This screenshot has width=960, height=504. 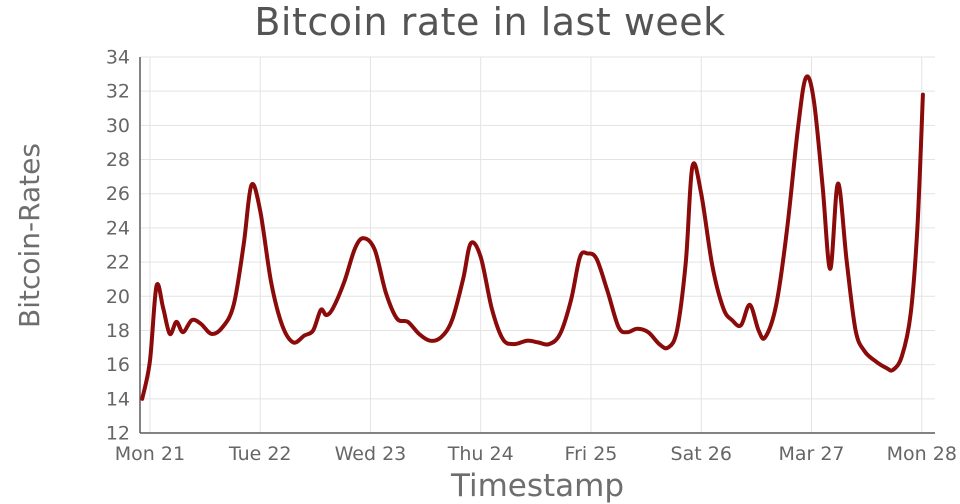 What do you see at coordinates (371, 454) in the screenshot?
I see `x-tick-label: Wed 23` at bounding box center [371, 454].